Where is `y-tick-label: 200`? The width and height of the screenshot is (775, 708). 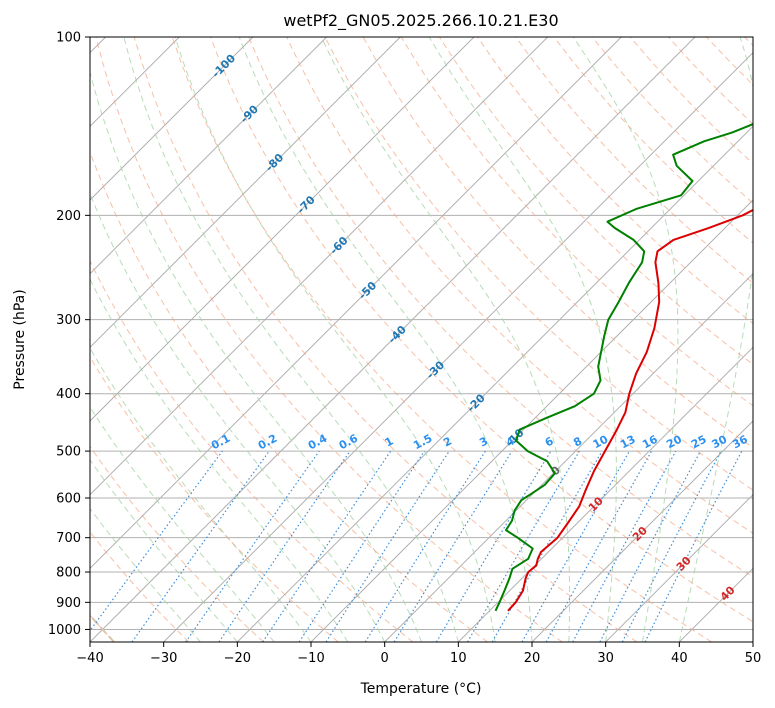
y-tick-label: 200 is located at coordinates (68, 216).